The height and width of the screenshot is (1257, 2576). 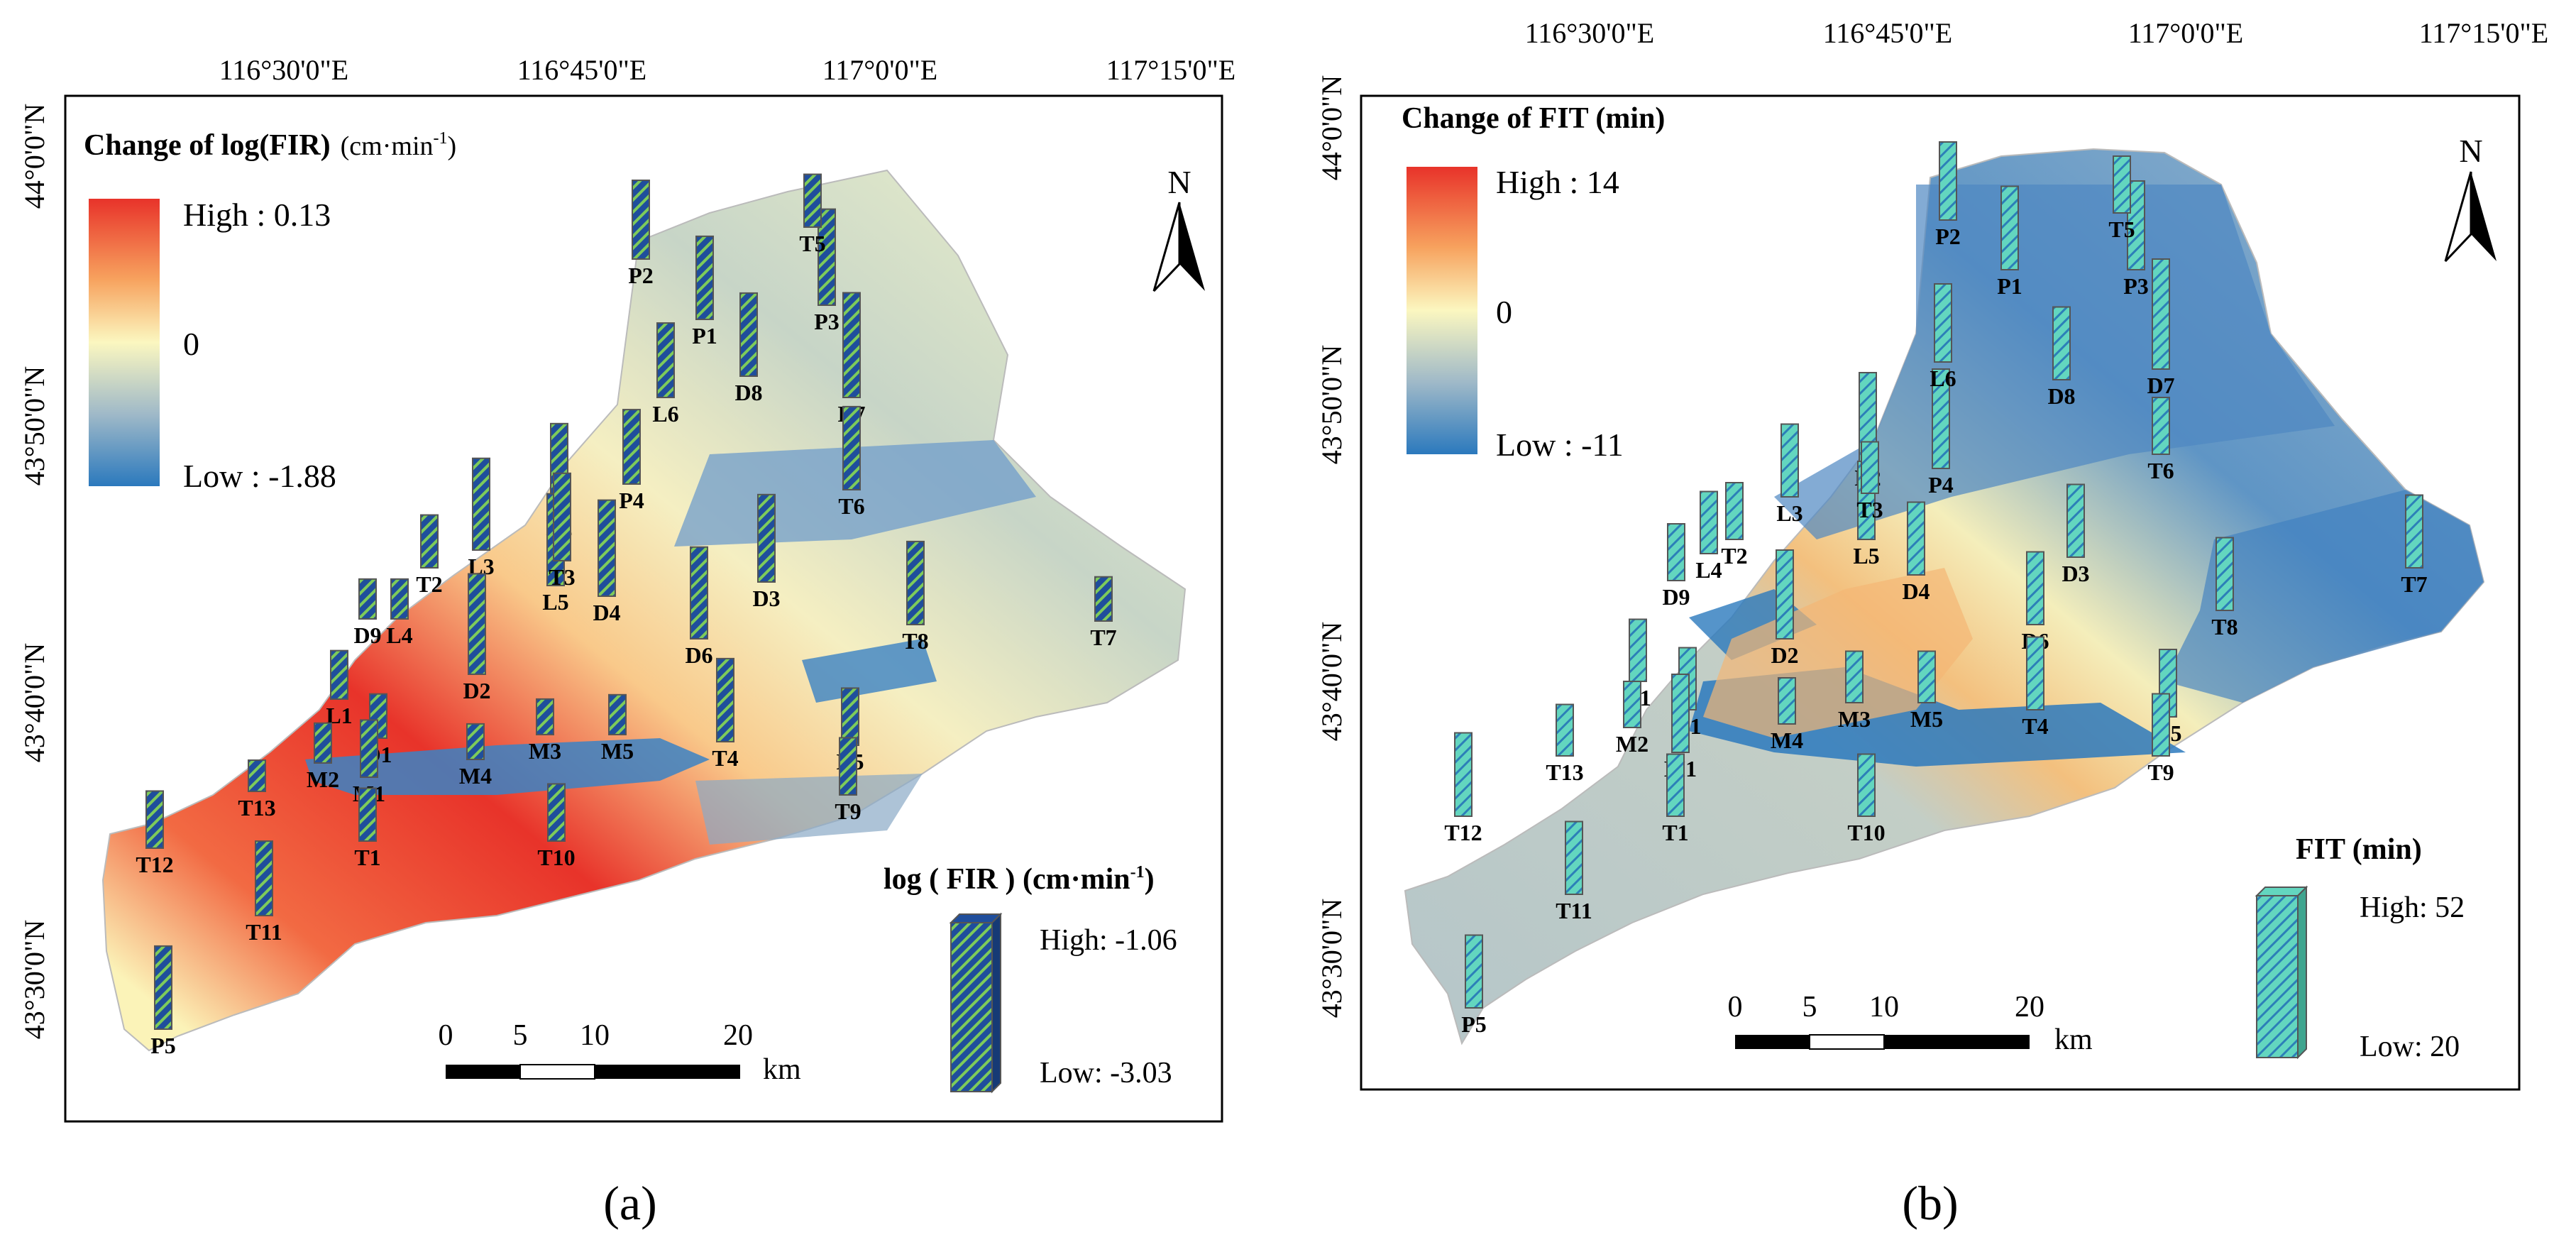 What do you see at coordinates (1170, 70) in the screenshot?
I see `x-tick-a-4: 117°15'0"E` at bounding box center [1170, 70].